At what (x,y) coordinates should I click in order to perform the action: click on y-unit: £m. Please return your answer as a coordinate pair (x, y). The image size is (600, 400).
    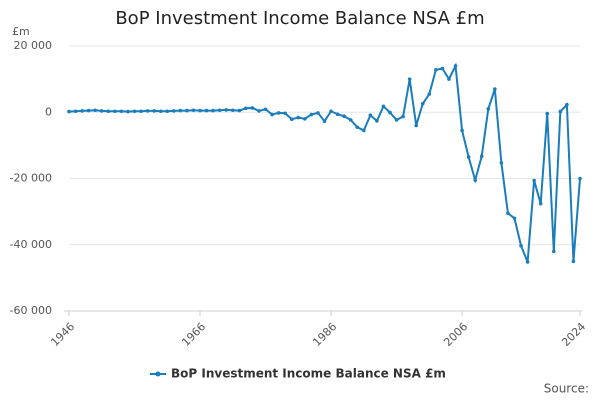
    Looking at the image, I should click on (21, 31).